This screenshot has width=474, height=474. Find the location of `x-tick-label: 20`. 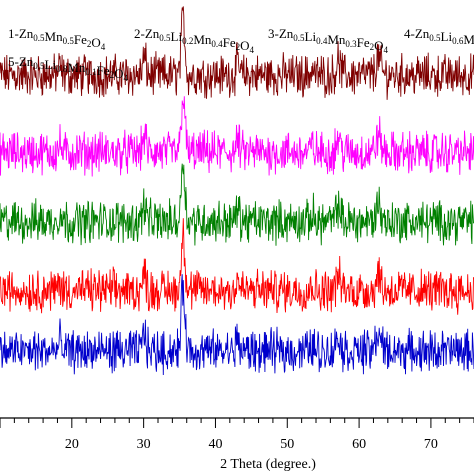

x-tick-label: 20 is located at coordinates (72, 444).